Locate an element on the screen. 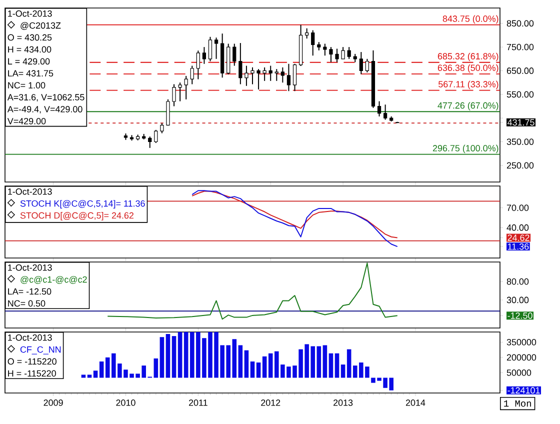 Image resolution: width=560 pixels, height=424 pixels. annotation: LA= -12.50 is located at coordinates (30, 291).